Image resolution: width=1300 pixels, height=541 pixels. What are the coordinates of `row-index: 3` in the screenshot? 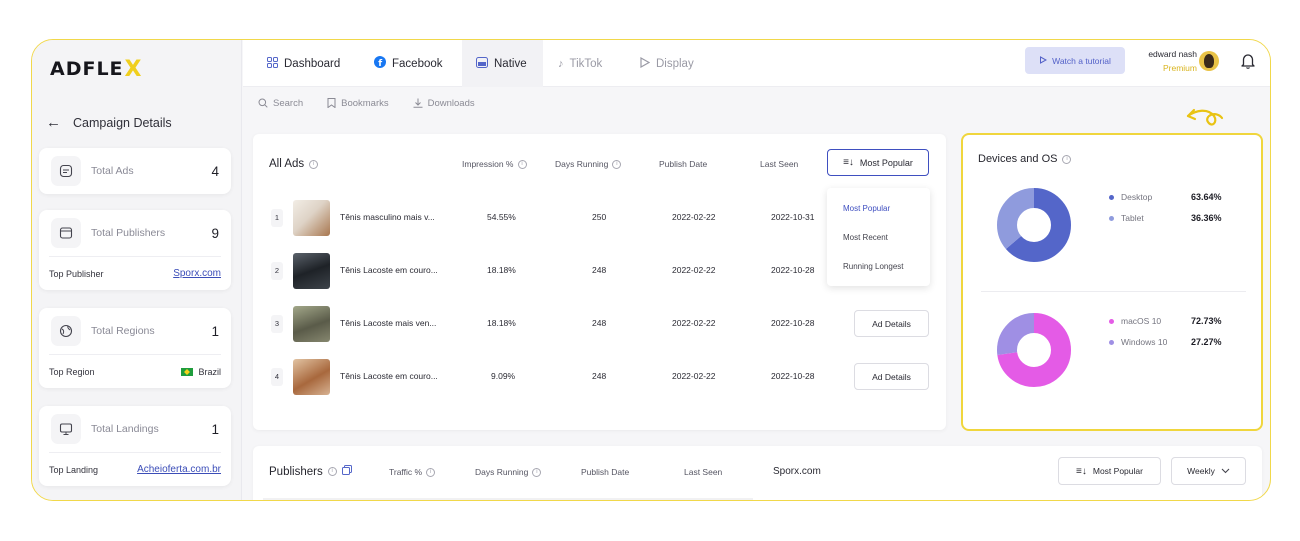 It's located at (277, 324).